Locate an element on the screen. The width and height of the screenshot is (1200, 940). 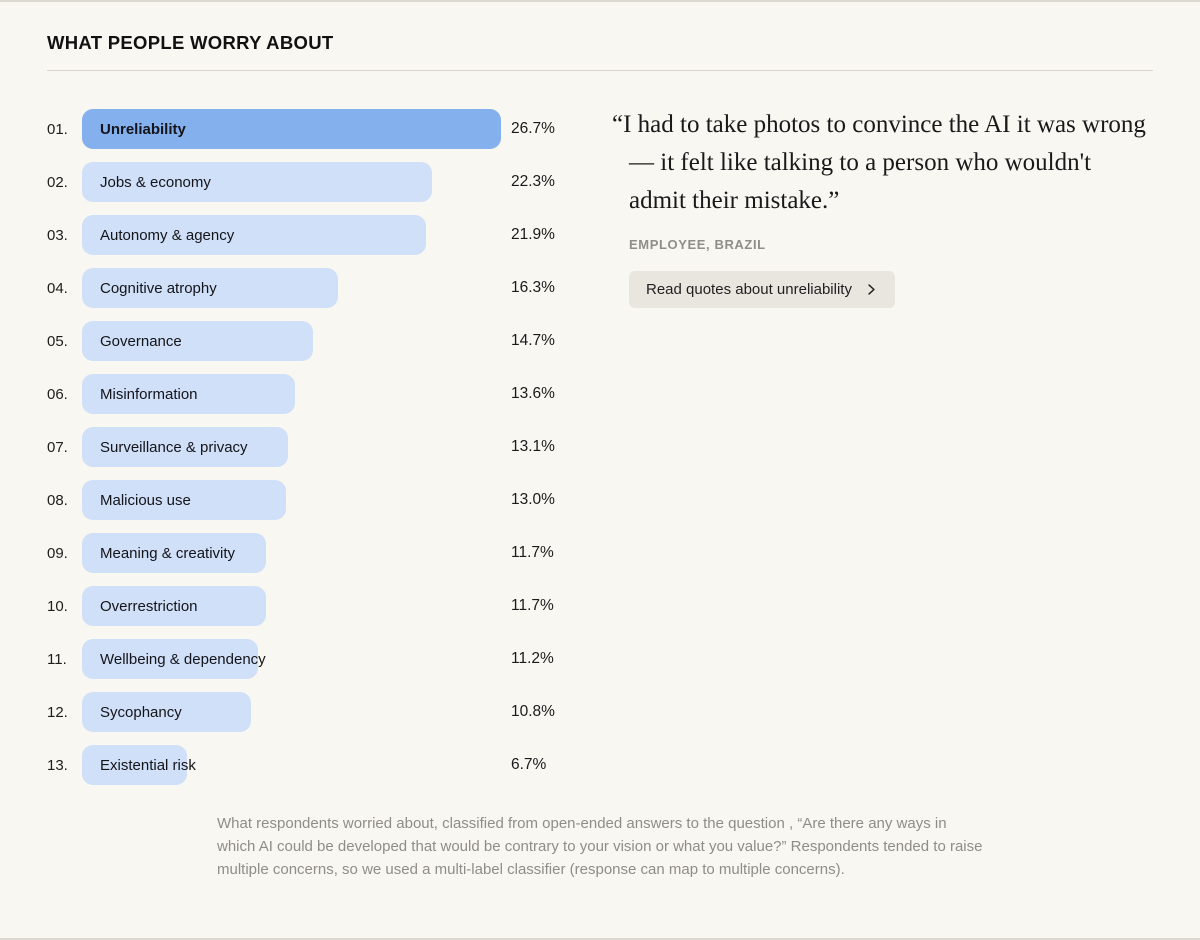
chart-row-existential-risk: 13. Existential risk 6.7% is located at coordinates (301, 765).